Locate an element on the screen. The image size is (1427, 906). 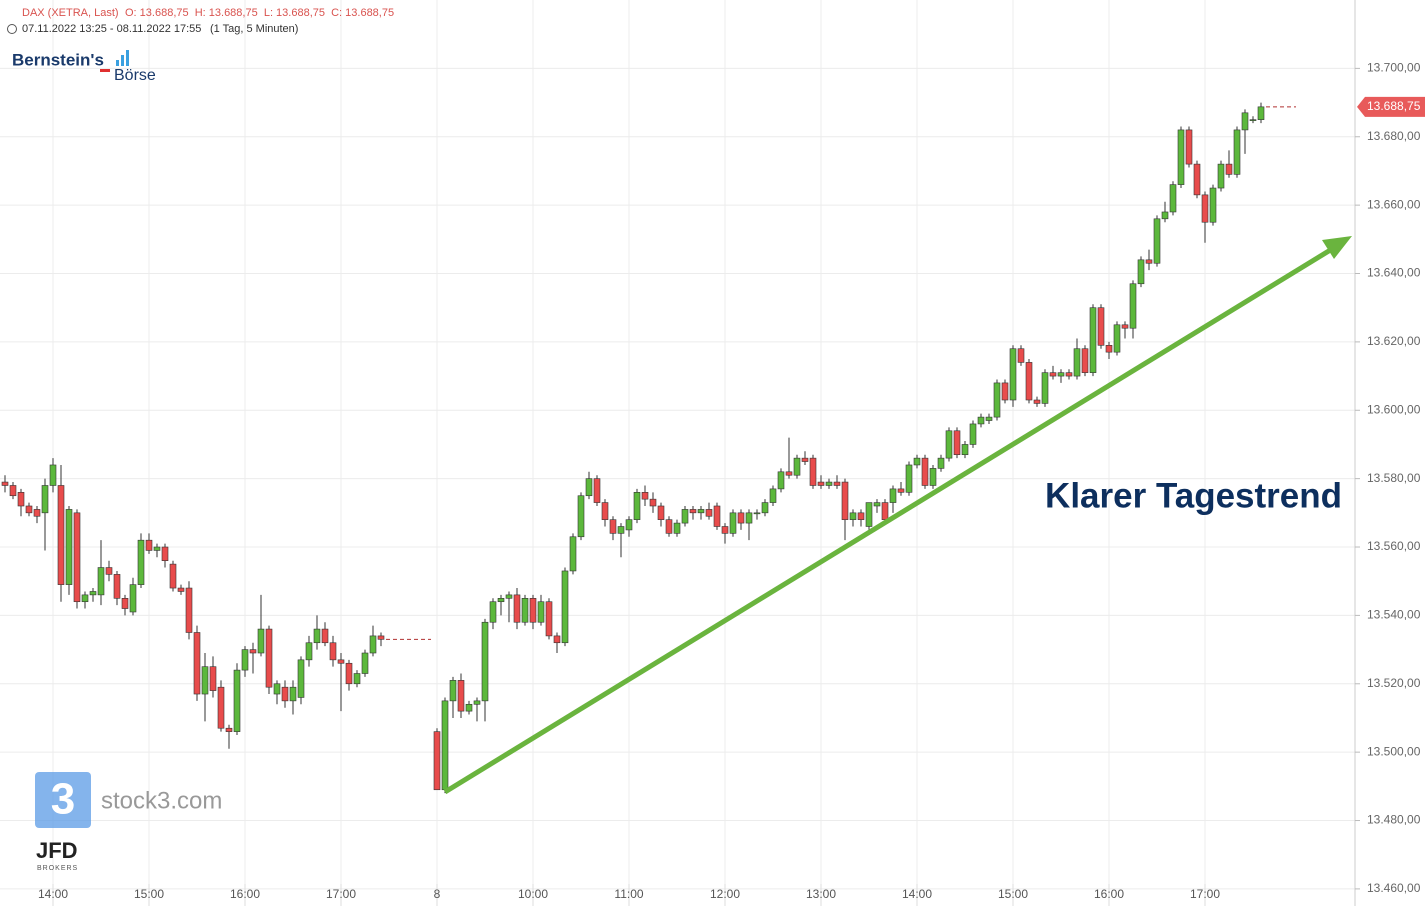
y-tick-label: 13.460,00 is located at coordinates (1394, 888).